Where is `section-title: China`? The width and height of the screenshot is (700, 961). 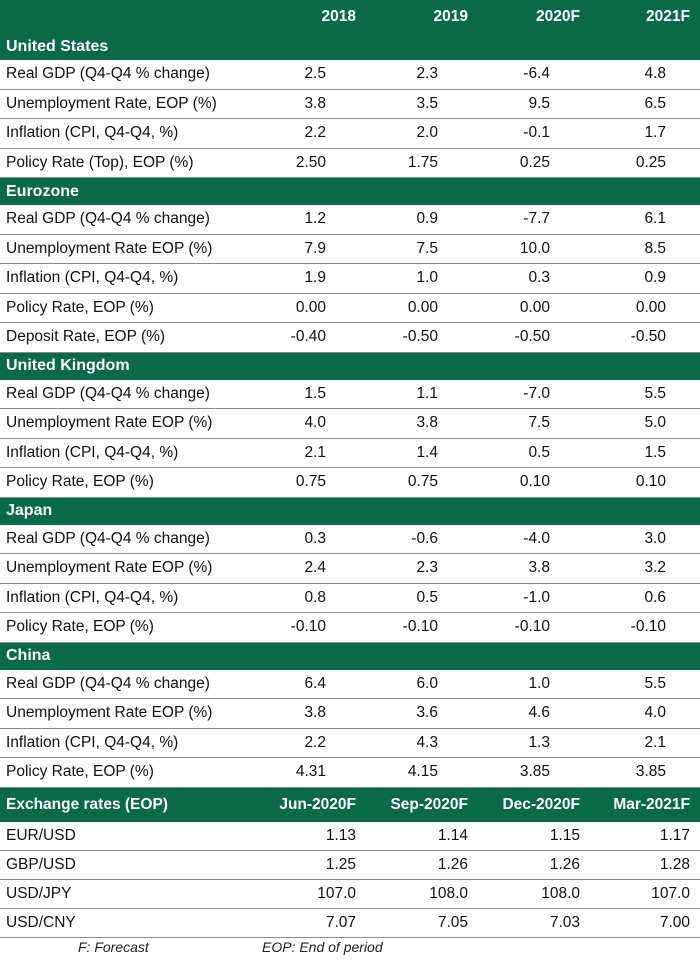 section-title: China is located at coordinates (350, 656).